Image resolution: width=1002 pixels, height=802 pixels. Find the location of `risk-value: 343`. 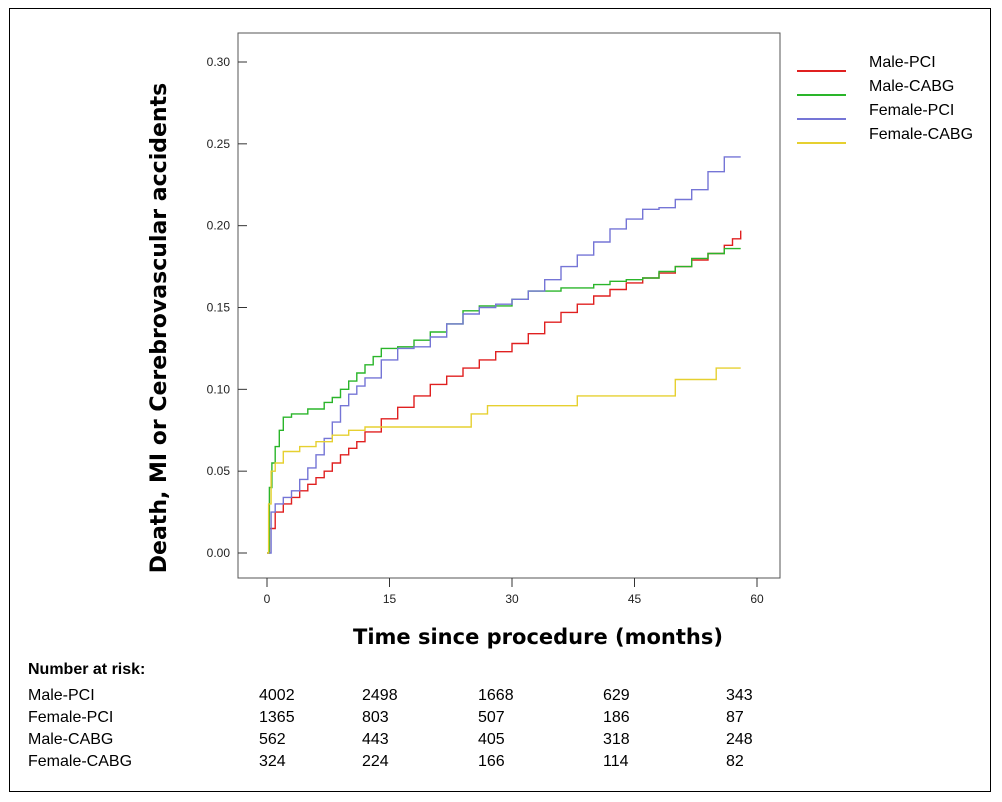

risk-value: 343 is located at coordinates (739, 695).